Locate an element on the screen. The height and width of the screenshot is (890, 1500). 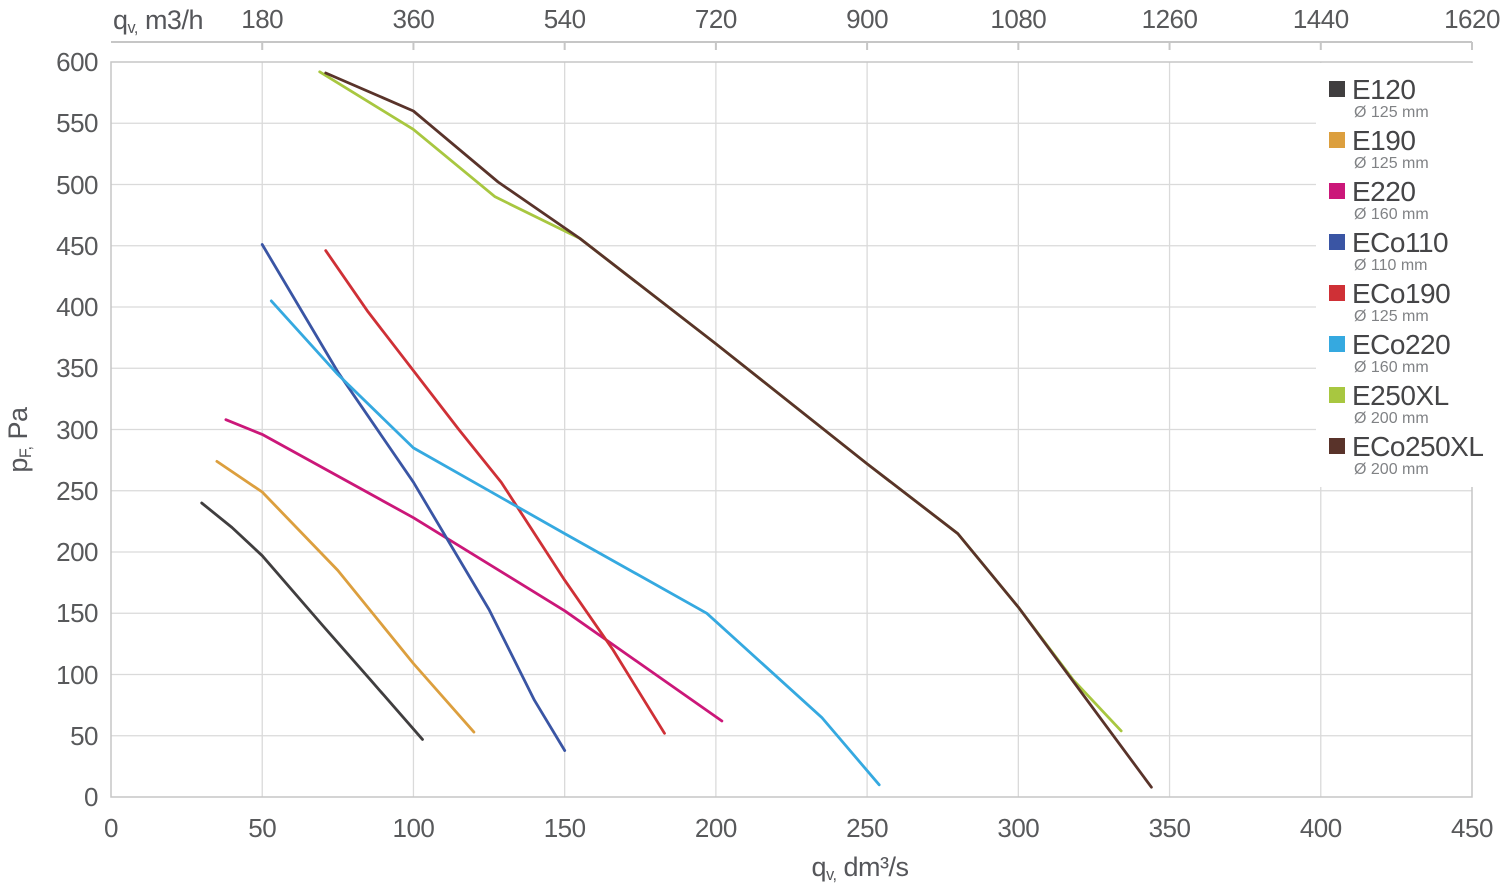
legend-item-E120: E120 Ø 125 mm is located at coordinates (1408, 100).